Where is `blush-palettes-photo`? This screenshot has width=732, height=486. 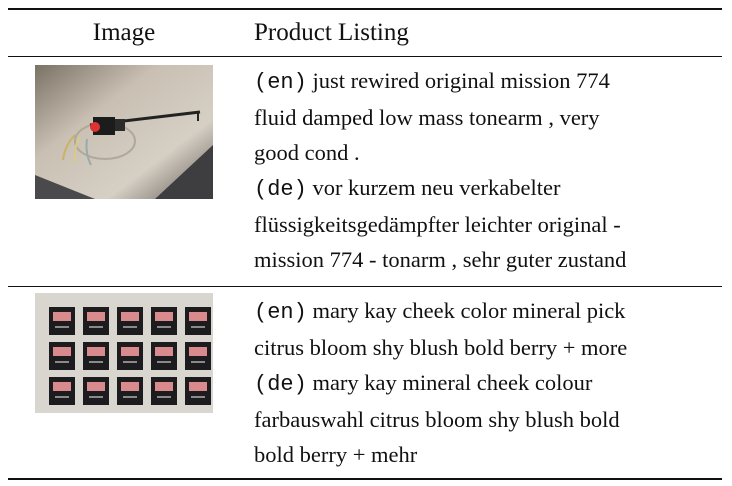 blush-palettes-photo is located at coordinates (124, 353).